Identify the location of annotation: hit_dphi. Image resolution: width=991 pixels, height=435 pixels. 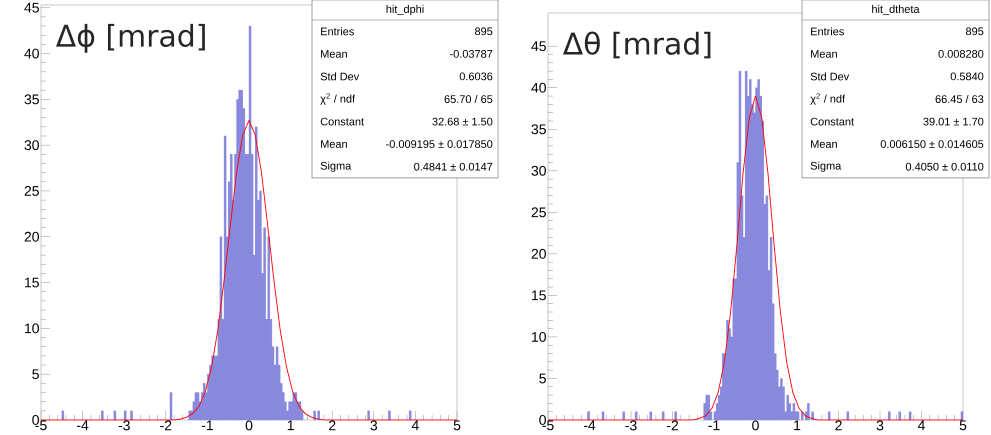
(405, 10).